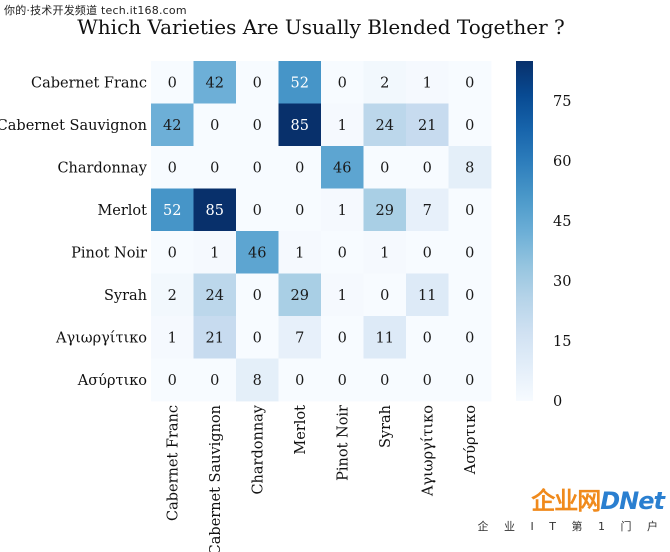 This screenshot has height=552, width=670. I want to click on watermark-logo-sub: 企 业 I T 第 1 门 户, so click(570, 526).